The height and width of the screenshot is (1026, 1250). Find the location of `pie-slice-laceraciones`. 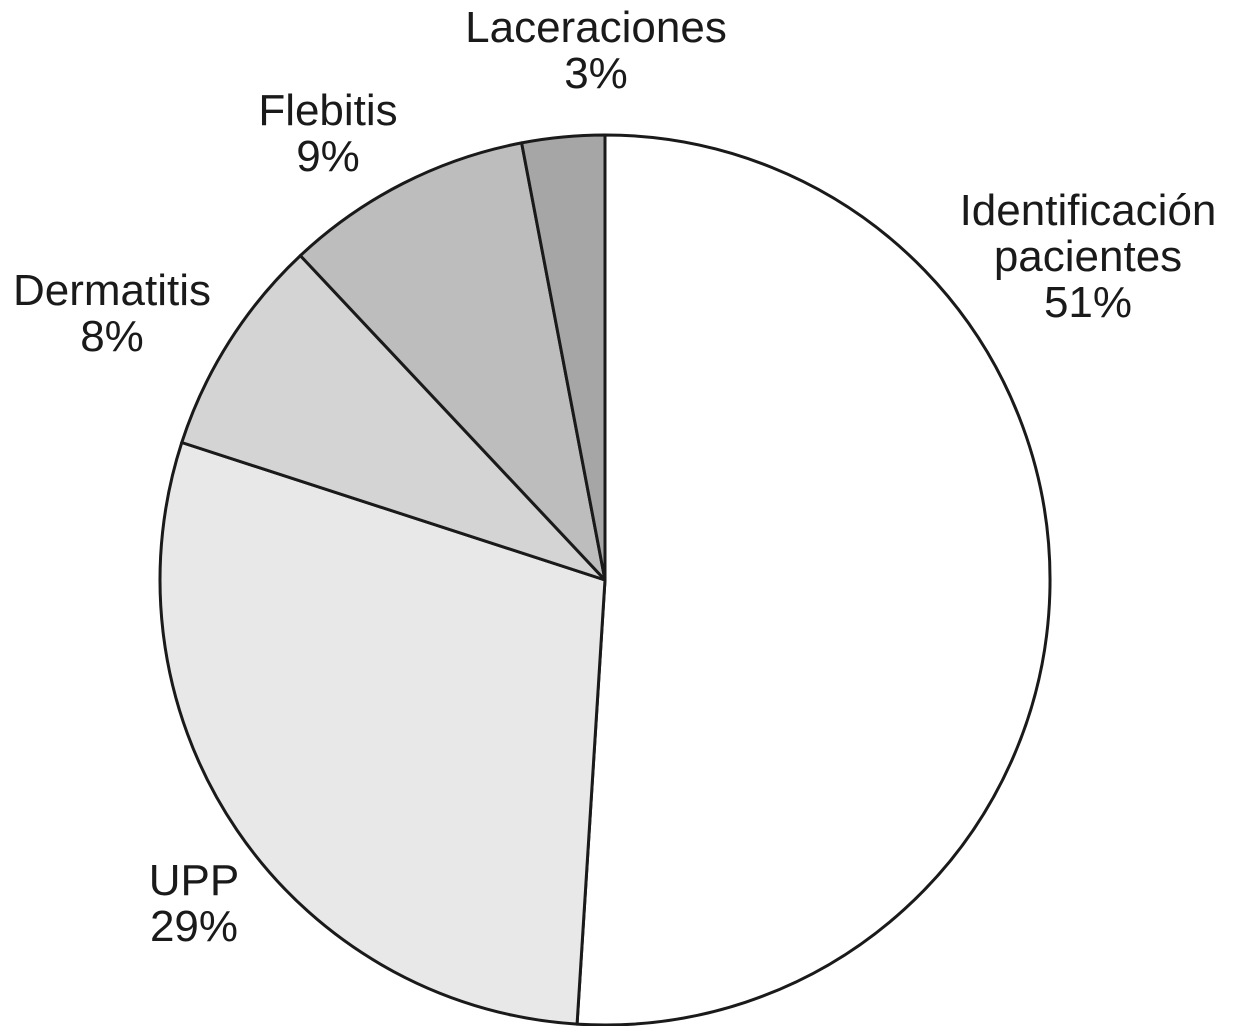

pie-slice-laceraciones is located at coordinates (563, 357).